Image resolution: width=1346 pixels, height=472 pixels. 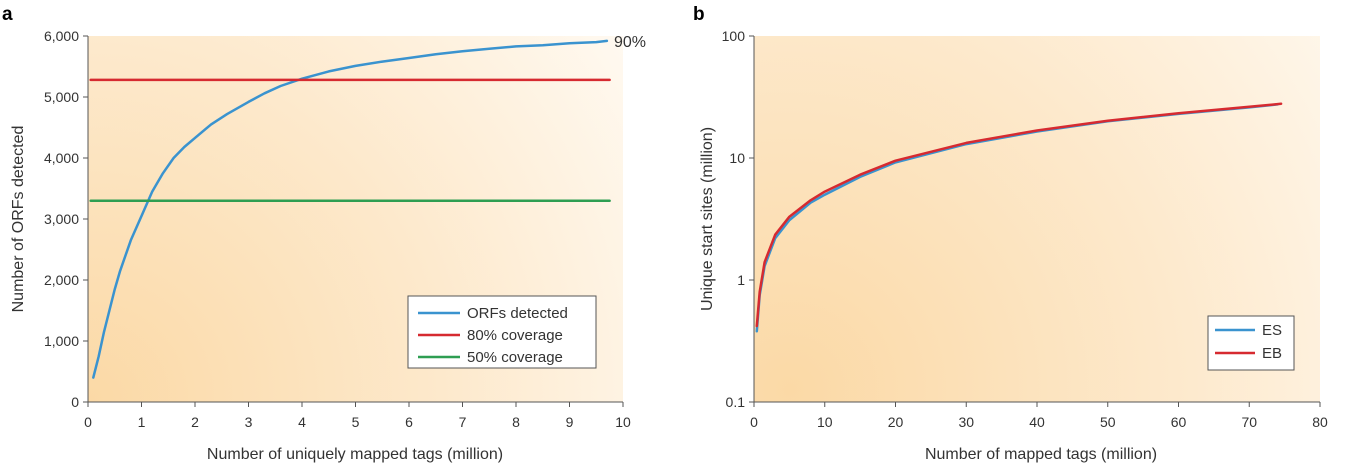 I want to click on y-axis-label-a: Number of ORFs detected, so click(x=18, y=219).